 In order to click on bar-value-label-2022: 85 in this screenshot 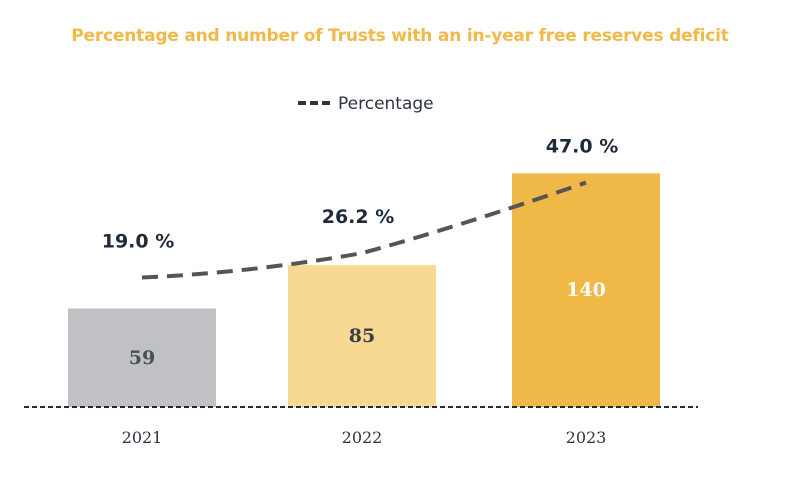, I will do `click(362, 336)`.